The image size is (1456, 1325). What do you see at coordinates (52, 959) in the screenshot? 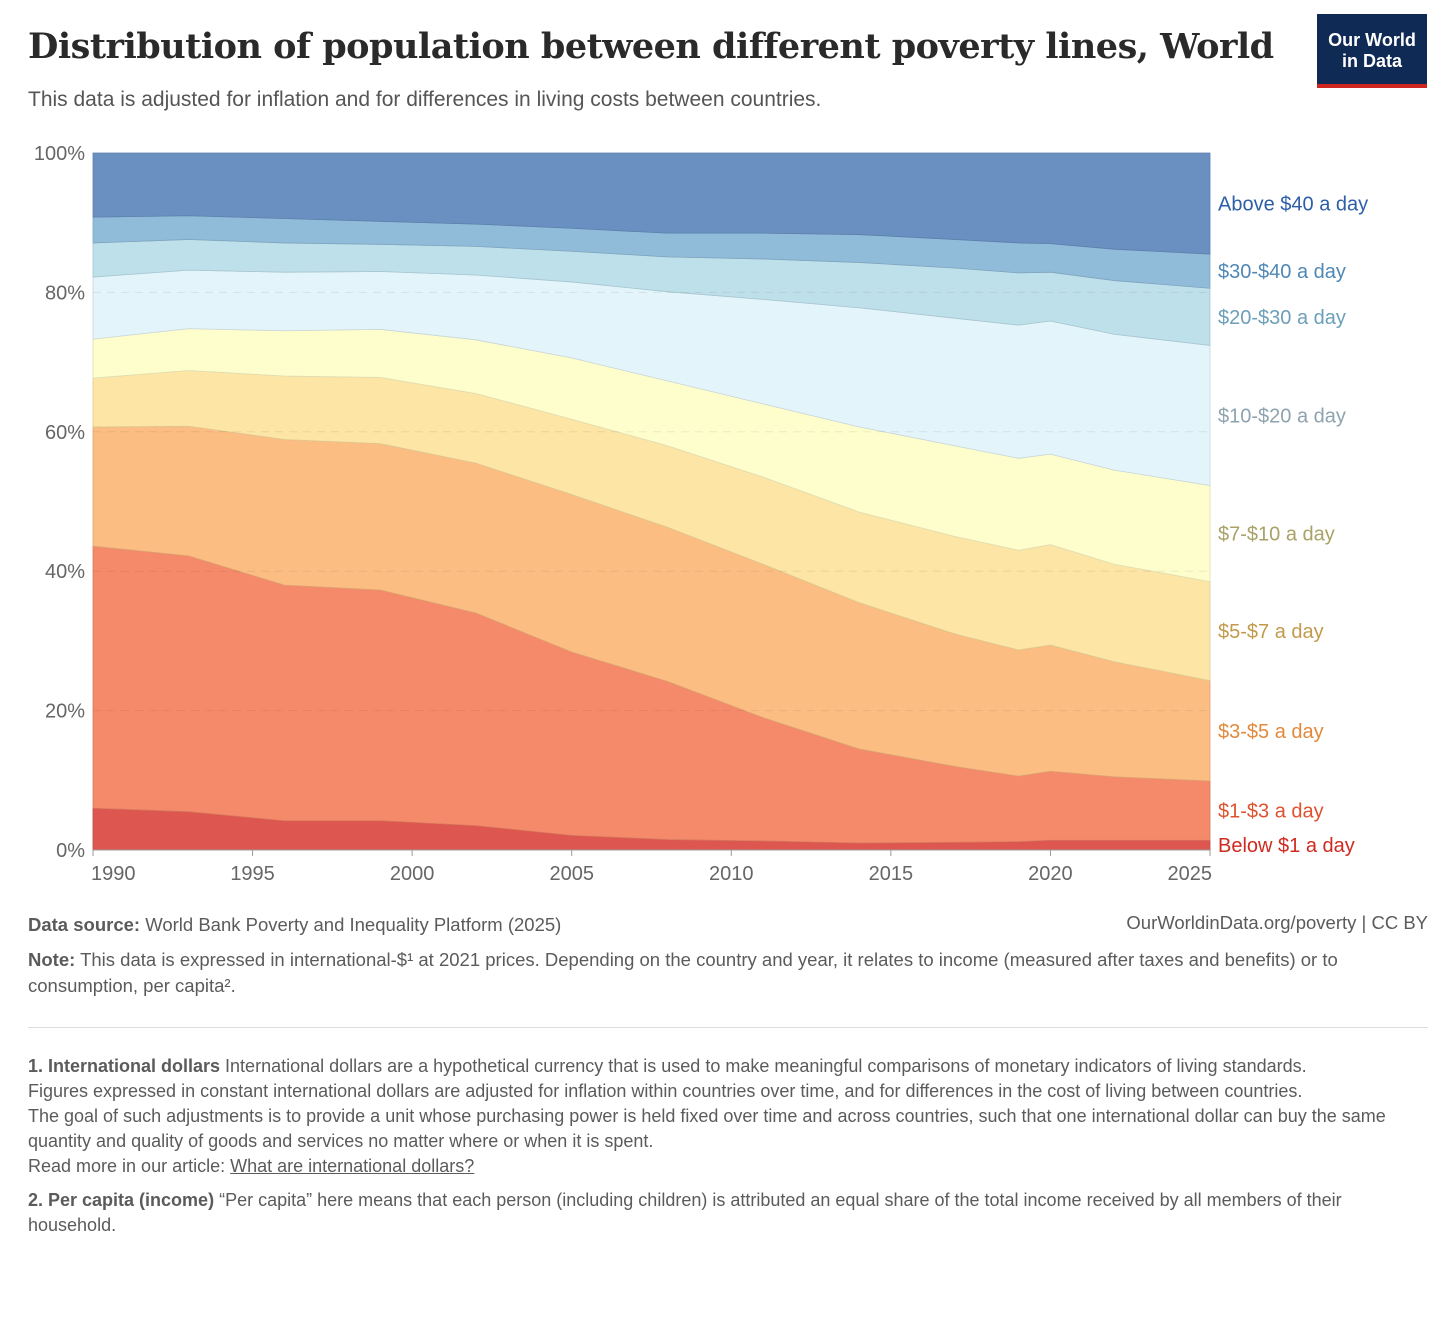
I see `note-label: Note:` at bounding box center [52, 959].